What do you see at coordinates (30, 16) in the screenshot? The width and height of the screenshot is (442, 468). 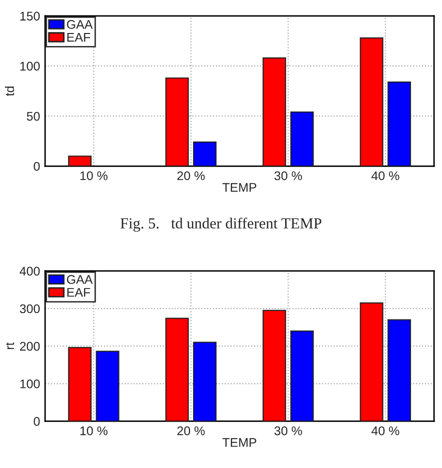 I see `y-tick-label: 150` at bounding box center [30, 16].